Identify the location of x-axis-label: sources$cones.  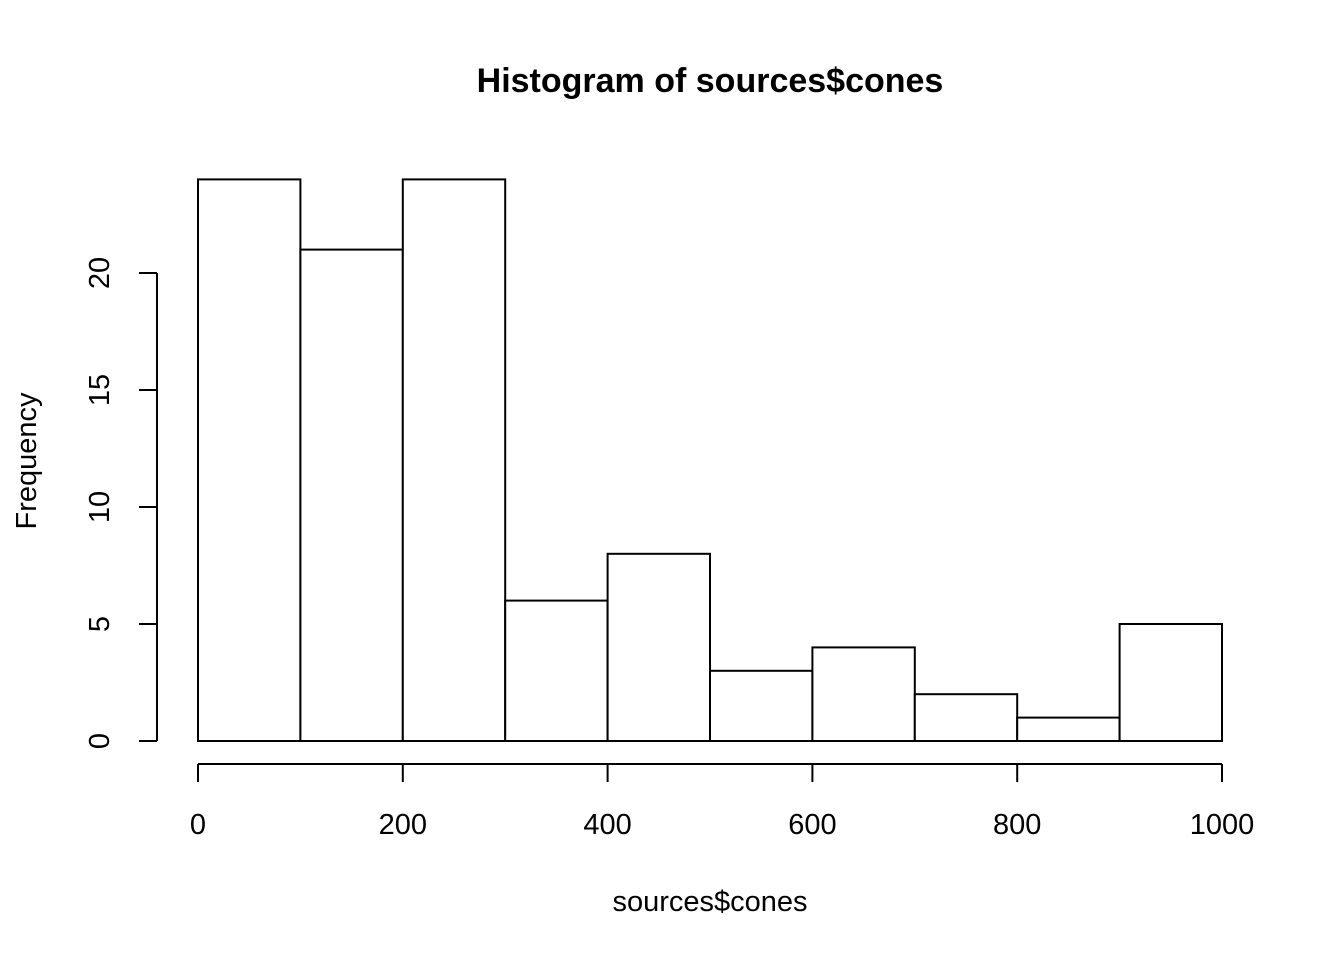
(709, 902).